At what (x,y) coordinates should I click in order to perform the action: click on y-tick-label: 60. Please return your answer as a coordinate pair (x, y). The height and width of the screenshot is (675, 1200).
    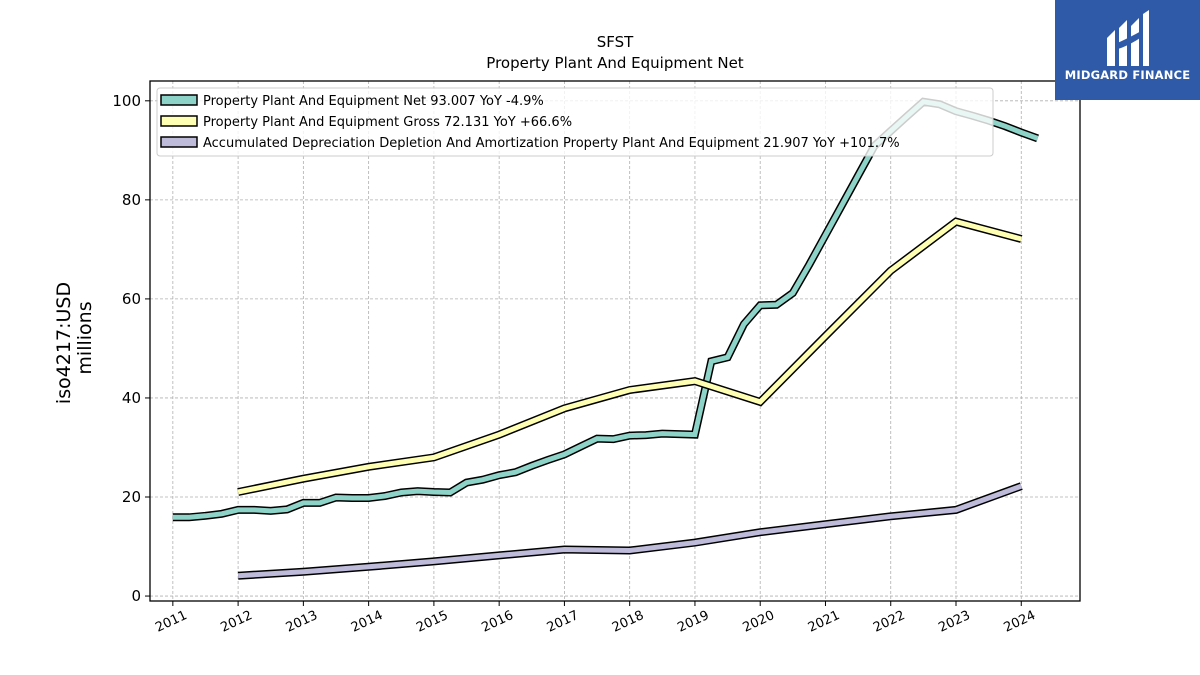
    Looking at the image, I should click on (131, 299).